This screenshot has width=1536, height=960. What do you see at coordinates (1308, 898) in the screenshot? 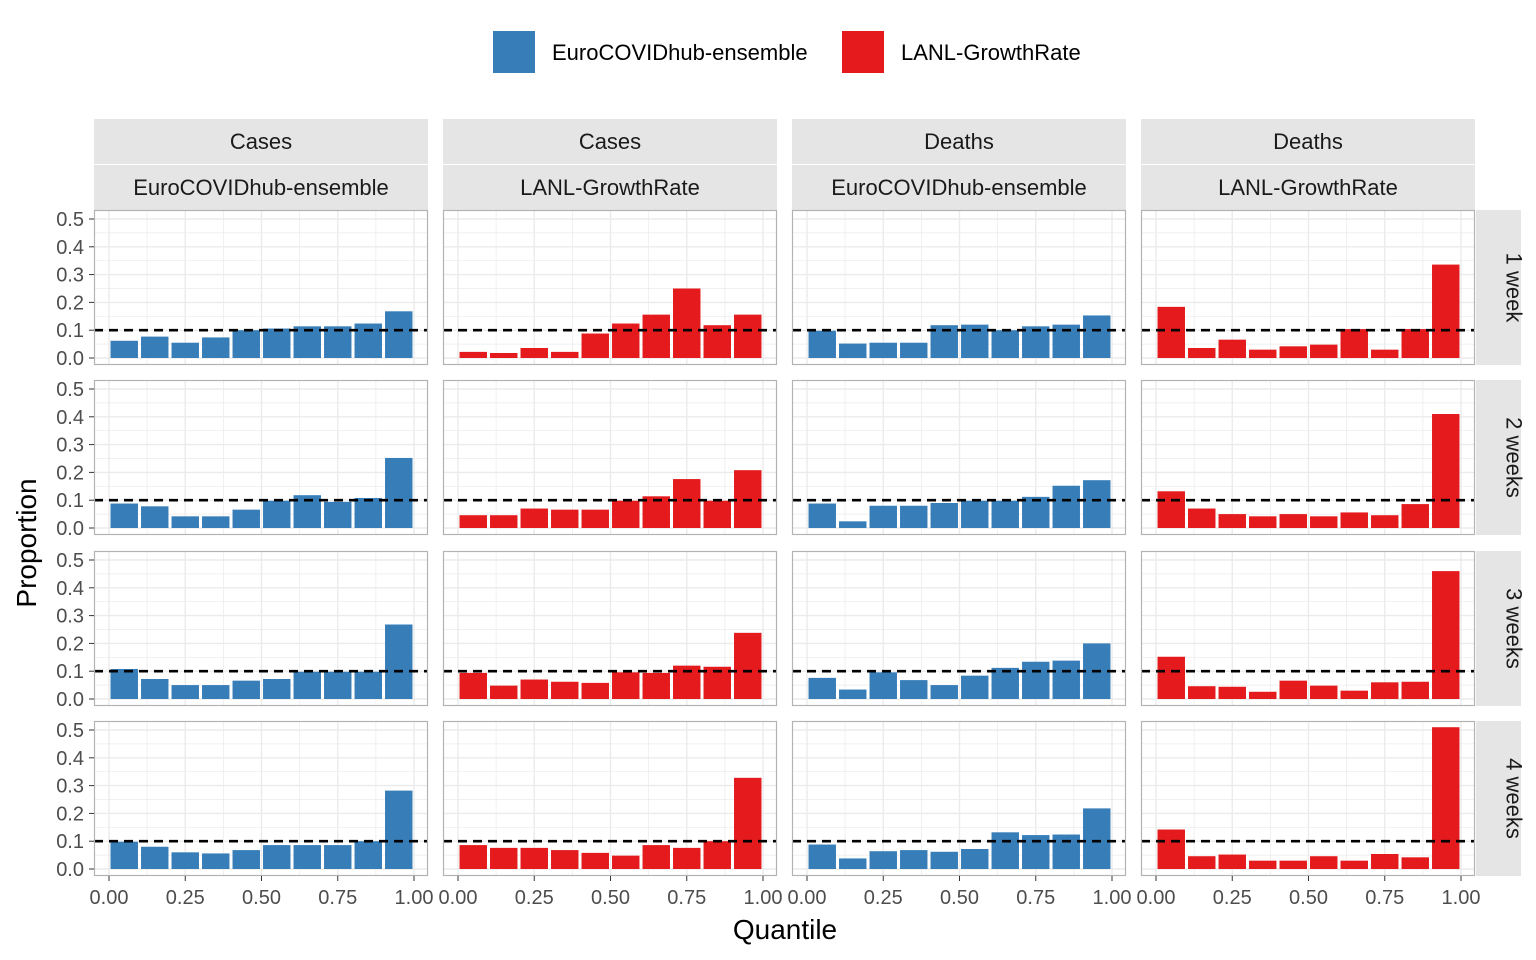
I see `x-tick-label: 0.50` at bounding box center [1308, 898].